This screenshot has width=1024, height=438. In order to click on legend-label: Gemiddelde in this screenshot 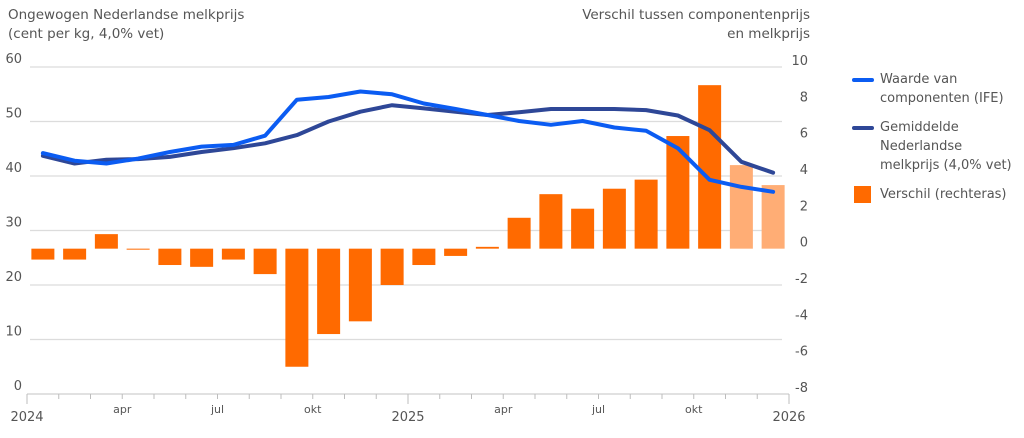, I will do `click(919, 127)`.